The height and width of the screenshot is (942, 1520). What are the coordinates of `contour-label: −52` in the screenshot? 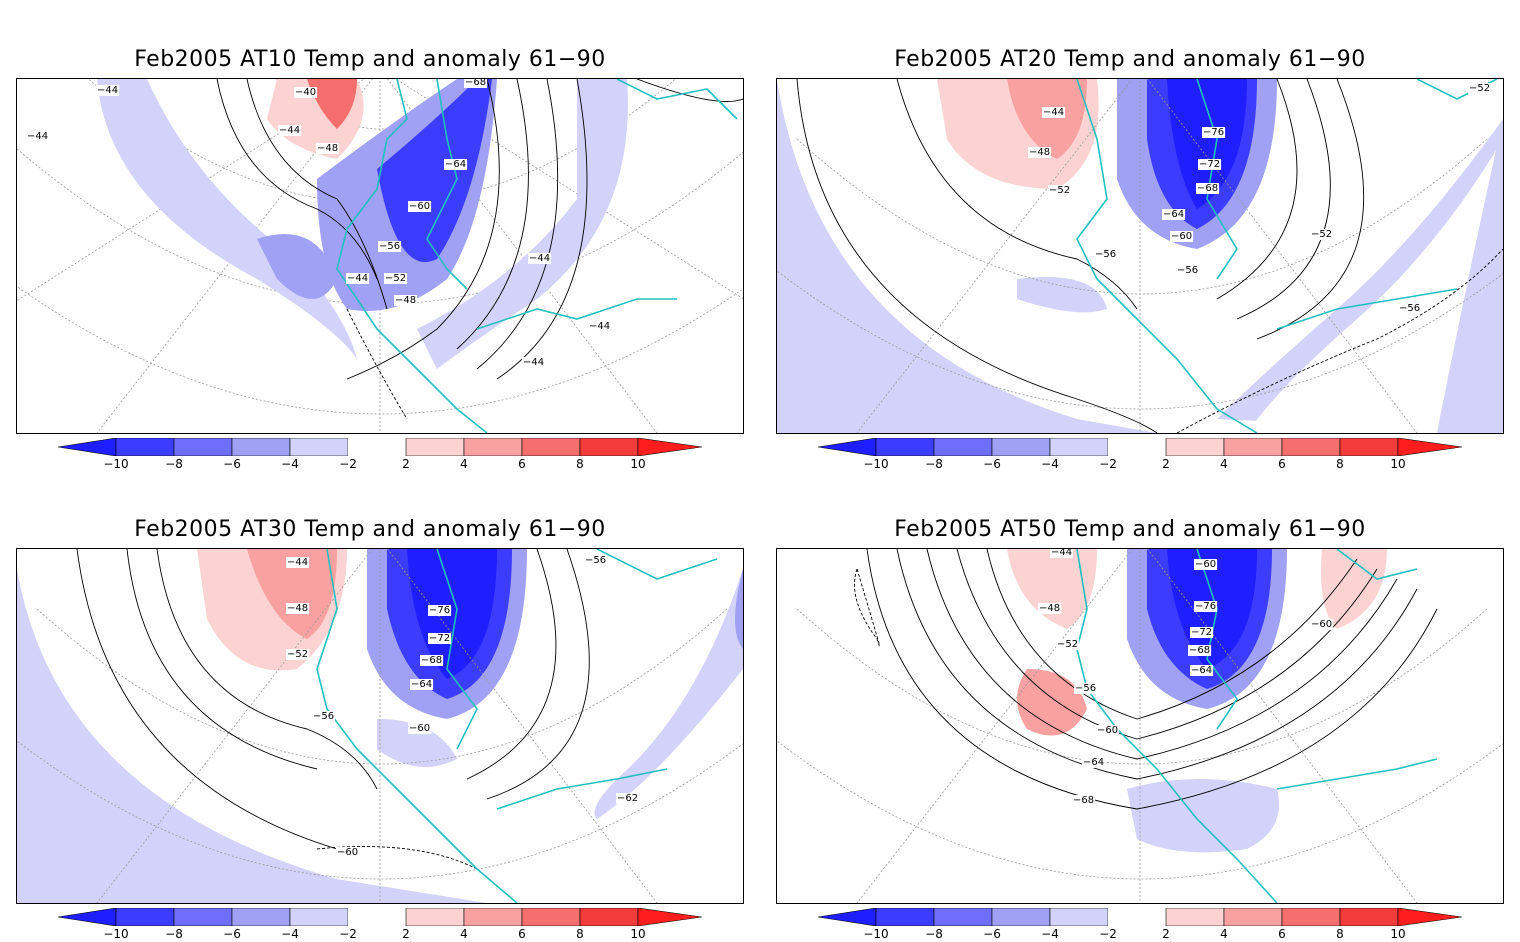 It's located at (1059, 190).